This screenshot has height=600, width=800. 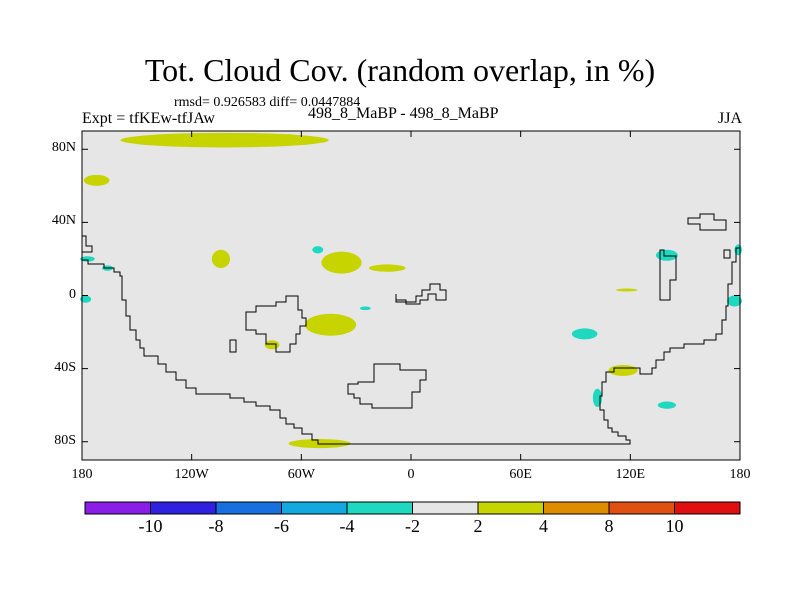 I want to click on coastline-small-island-a, so click(x=233, y=346).